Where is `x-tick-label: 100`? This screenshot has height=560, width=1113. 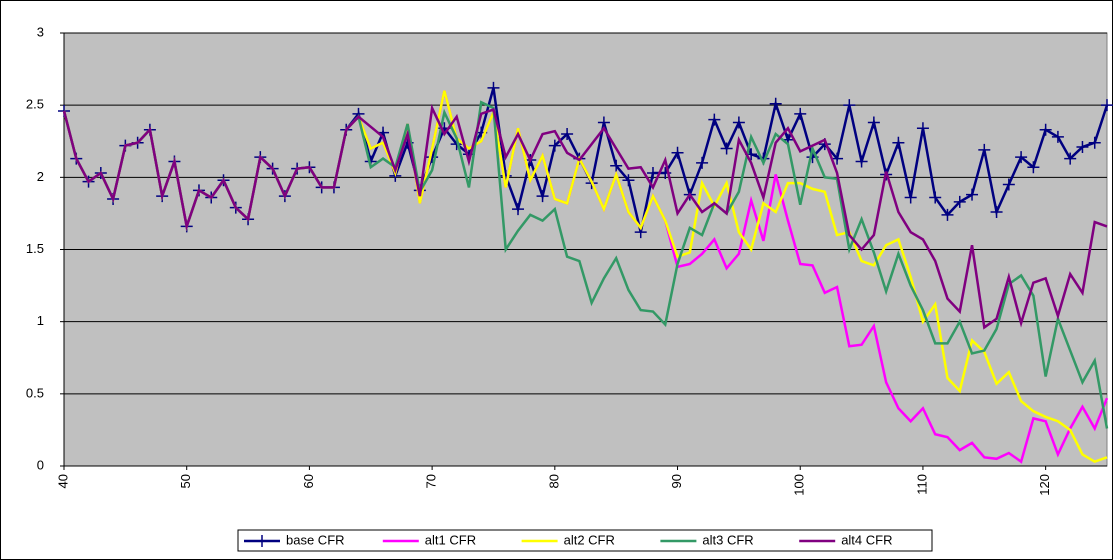 x-tick-label: 100 is located at coordinates (799, 485).